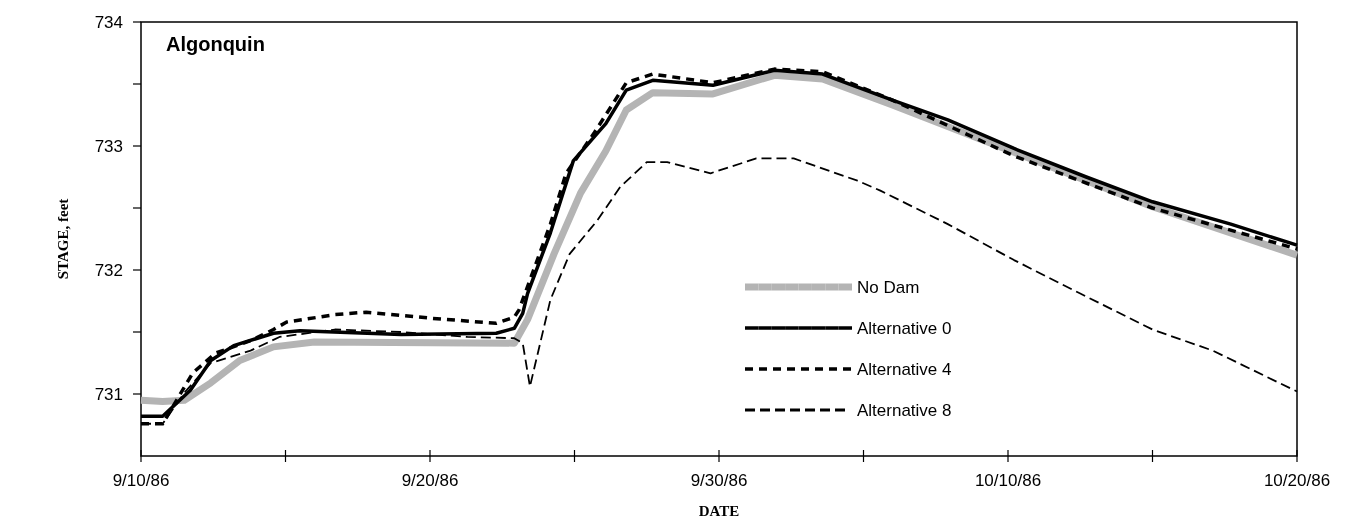 This screenshot has height=527, width=1359. What do you see at coordinates (63, 239) in the screenshot?
I see `y-axis-title: STAGE, feet` at bounding box center [63, 239].